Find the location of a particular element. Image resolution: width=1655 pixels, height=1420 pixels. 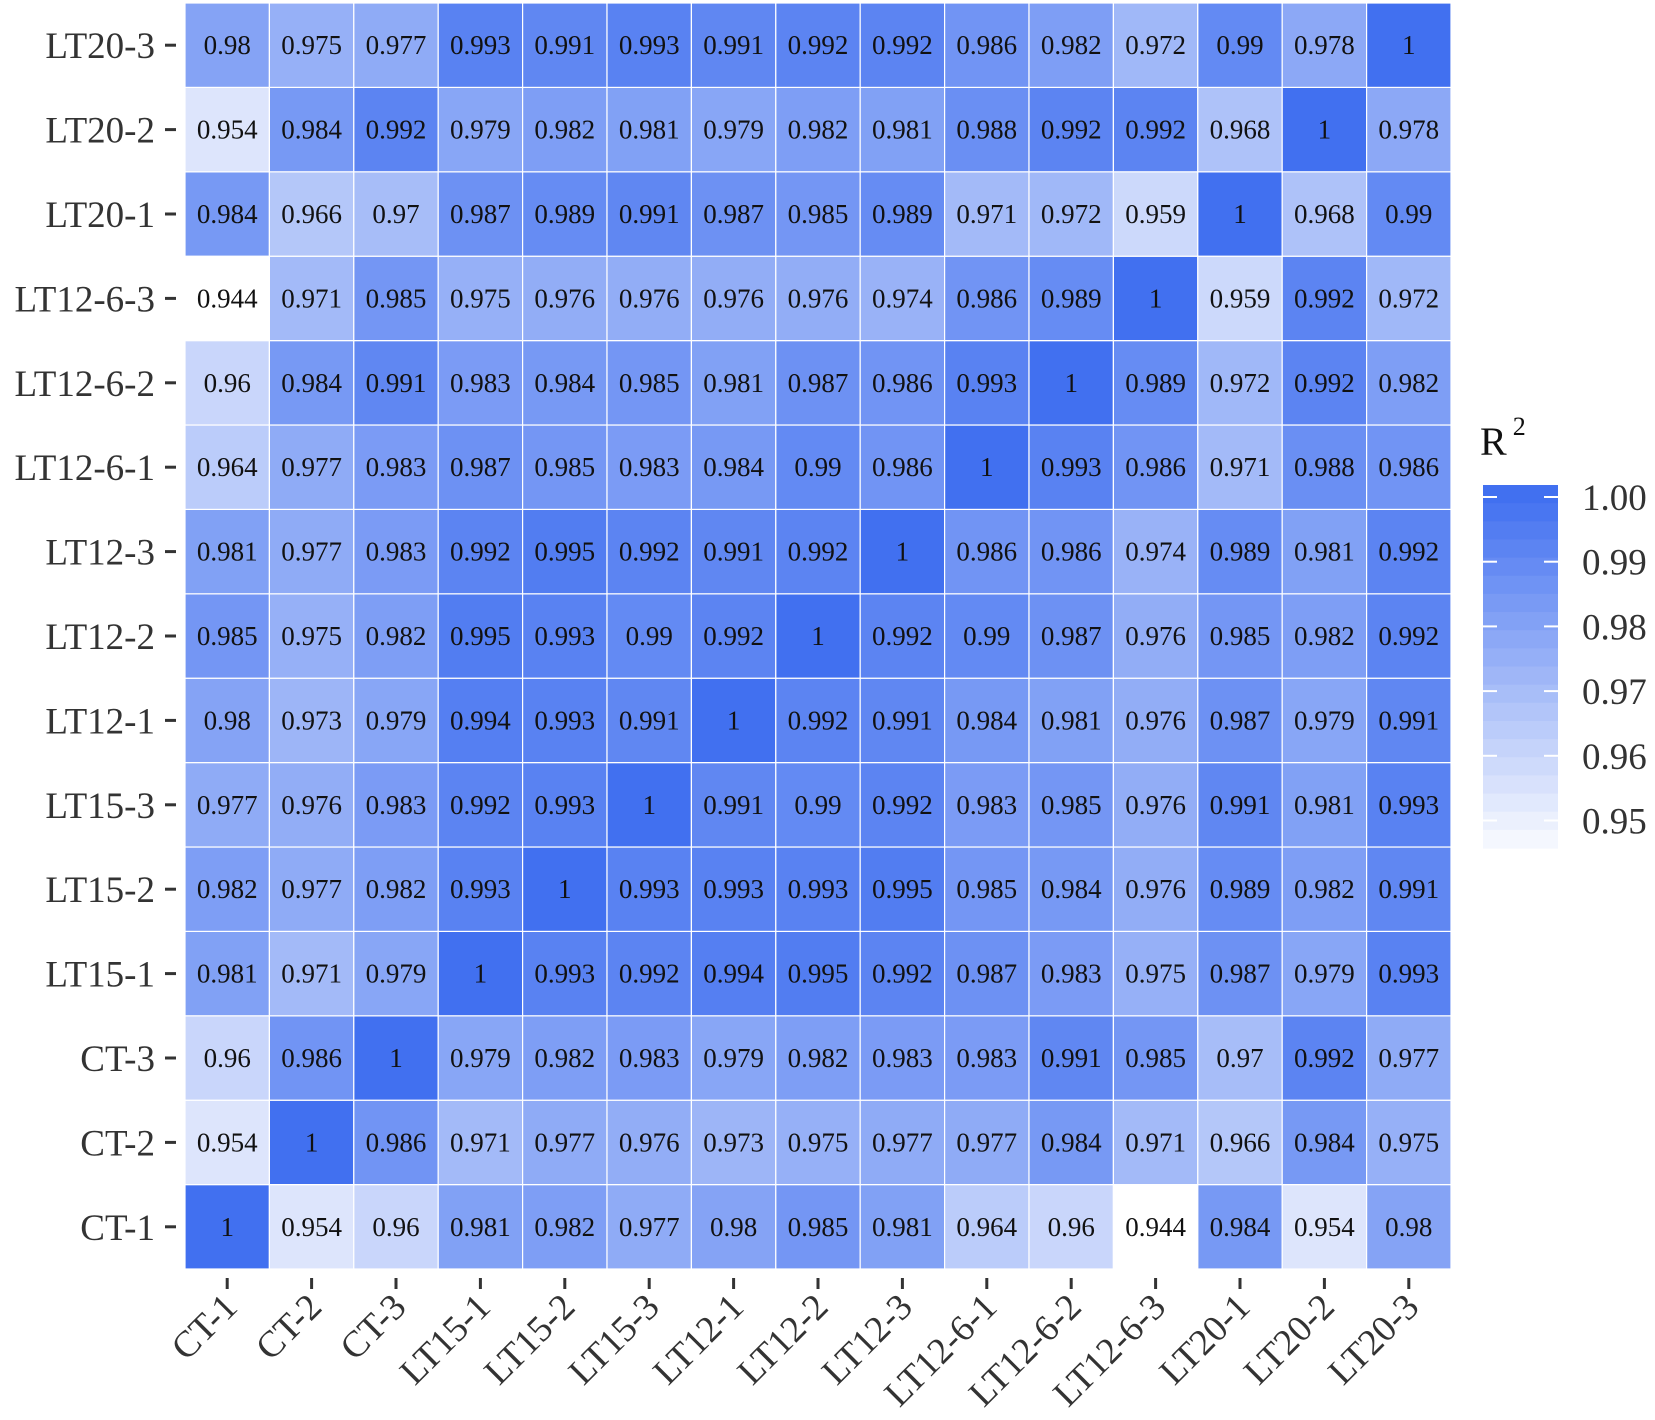

y-tick-label: LT12-1 is located at coordinates (100, 721).